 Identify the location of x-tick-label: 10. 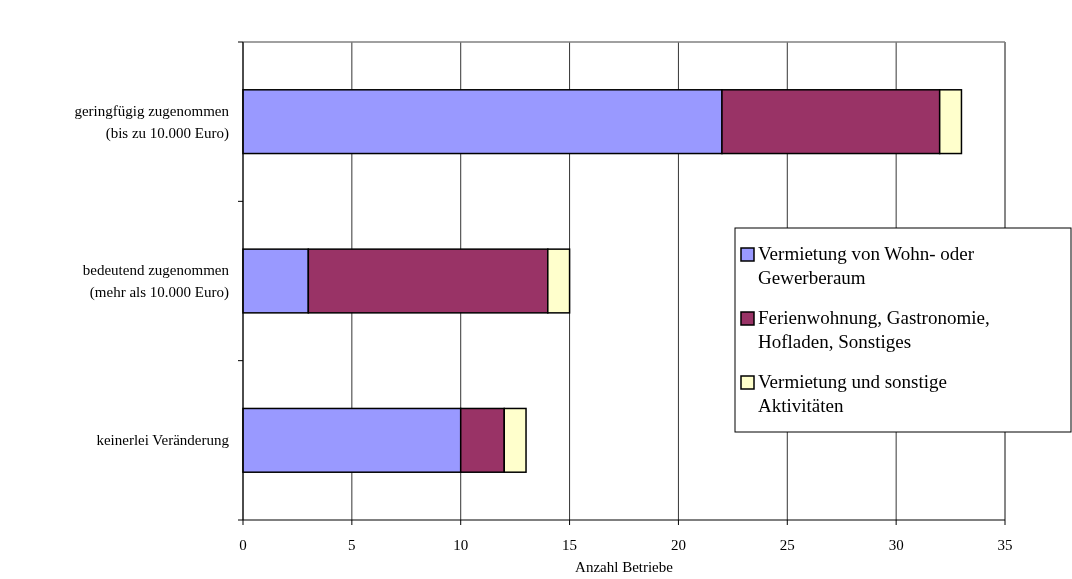
(461, 545).